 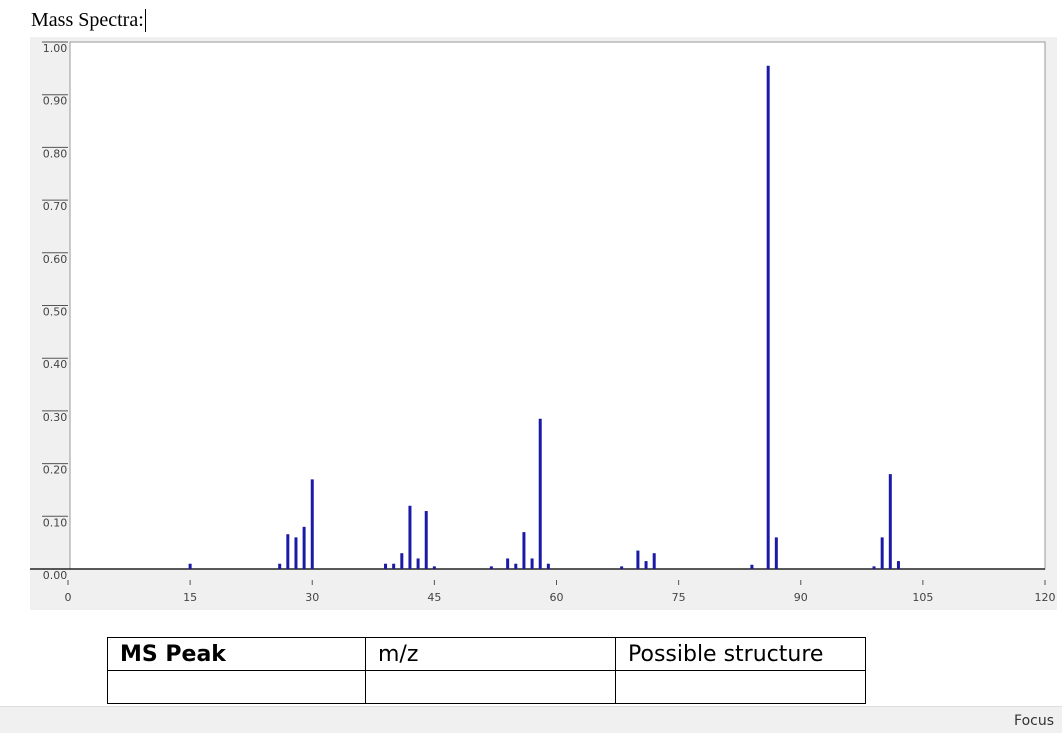 I want to click on x-tick-label: 45, so click(x=434, y=597).